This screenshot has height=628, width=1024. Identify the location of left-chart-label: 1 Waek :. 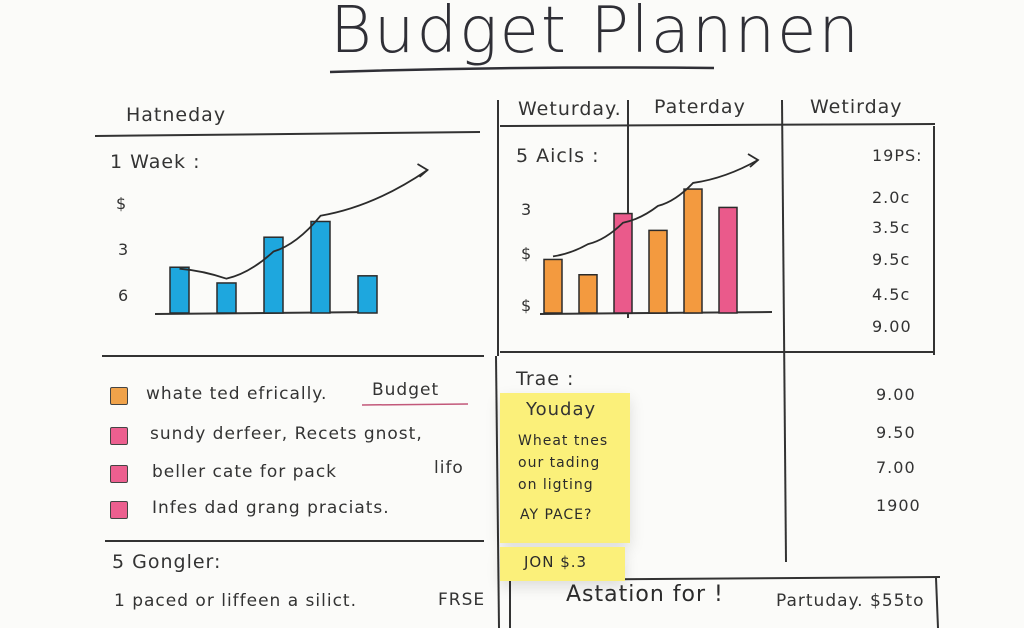
(155, 162).